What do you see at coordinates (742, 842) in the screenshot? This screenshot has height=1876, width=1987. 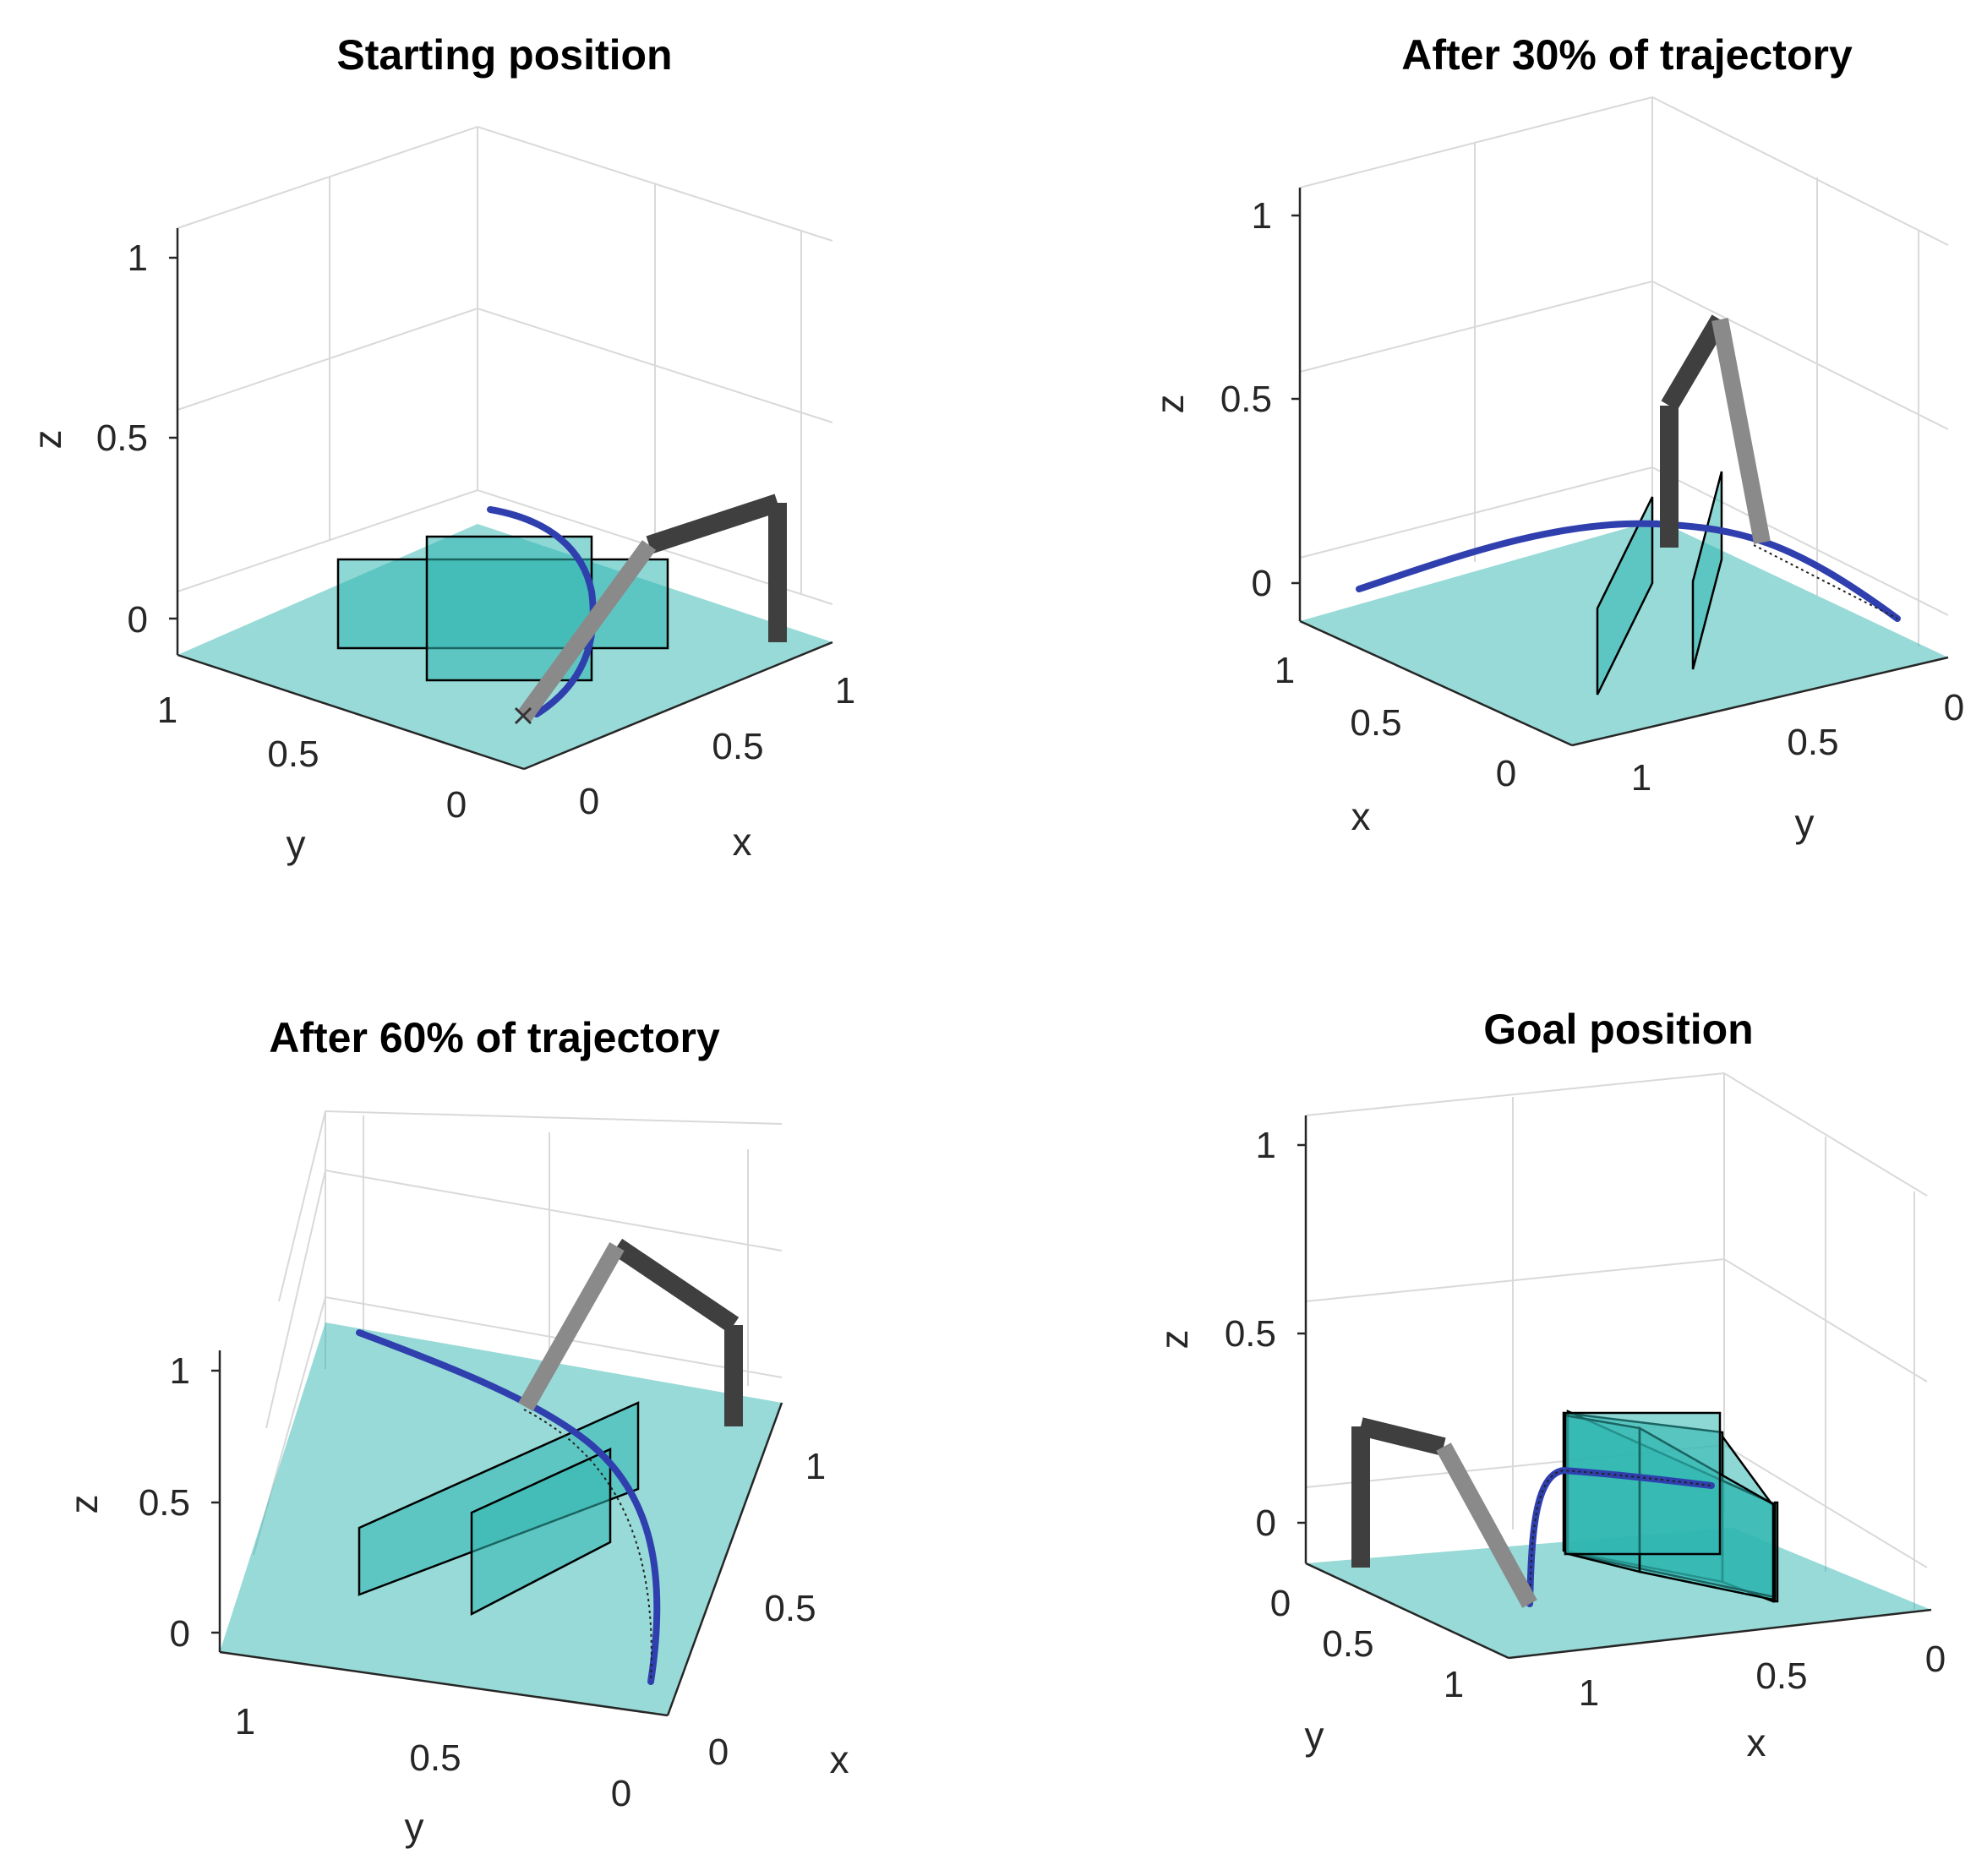 I see `panel-1-xlabel: x` at bounding box center [742, 842].